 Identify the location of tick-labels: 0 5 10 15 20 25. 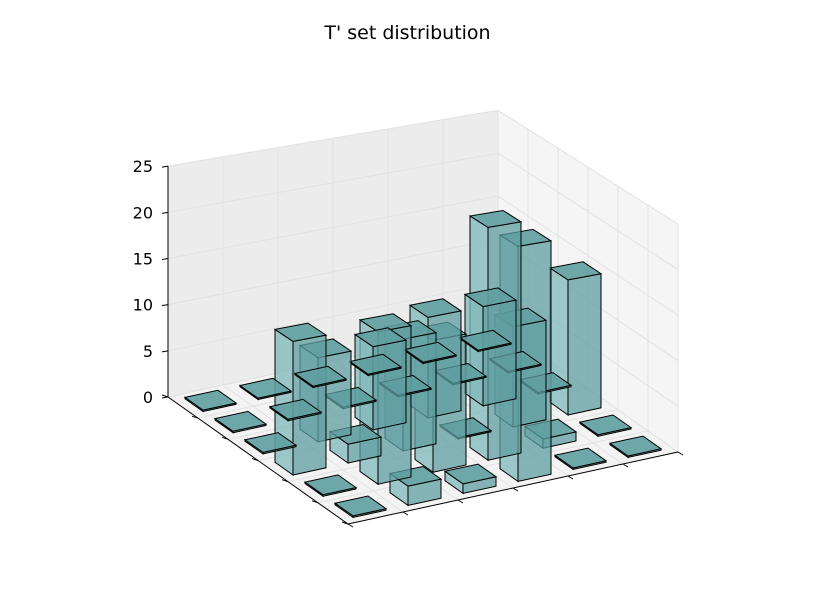
(143, 282).